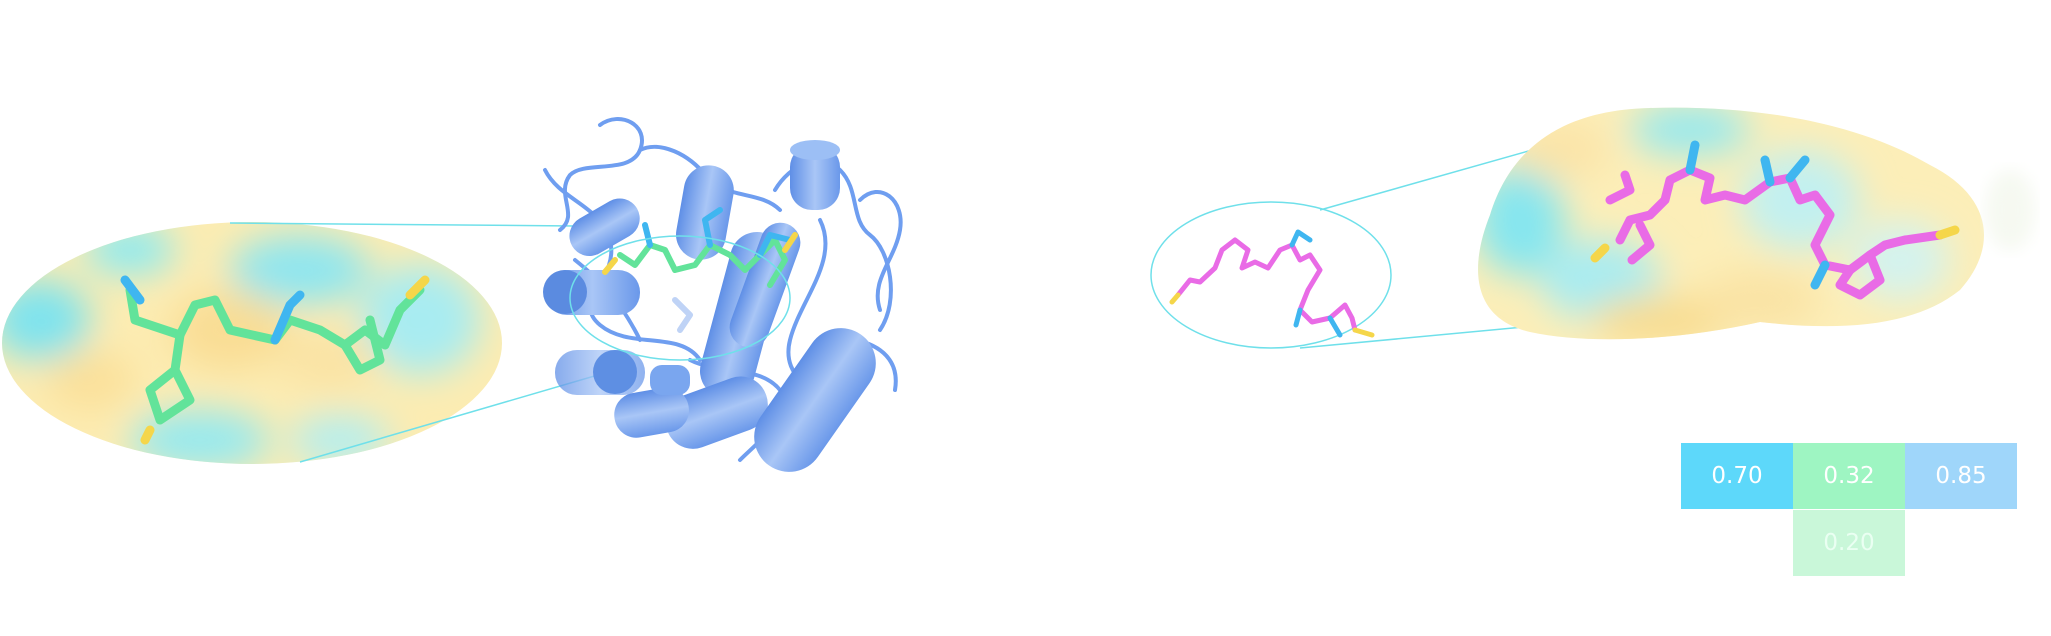 The height and width of the screenshot is (636, 2051). I want to click on right-ligand, so click(1272, 283).